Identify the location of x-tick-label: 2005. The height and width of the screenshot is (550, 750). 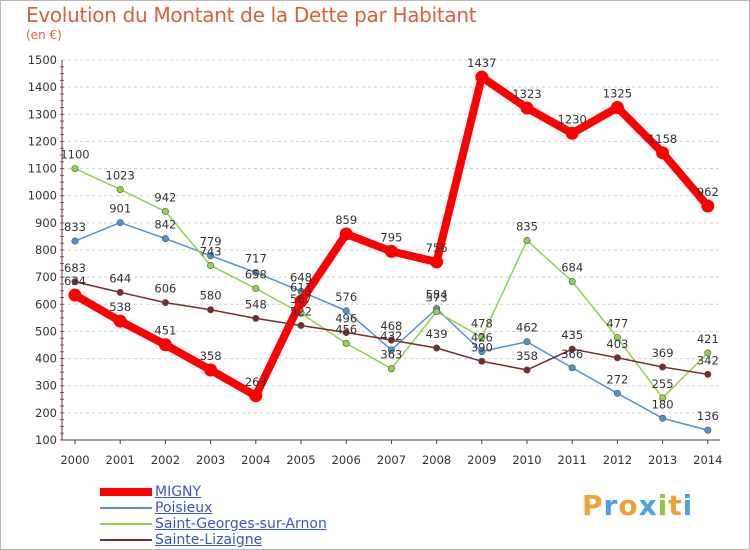
(300, 460).